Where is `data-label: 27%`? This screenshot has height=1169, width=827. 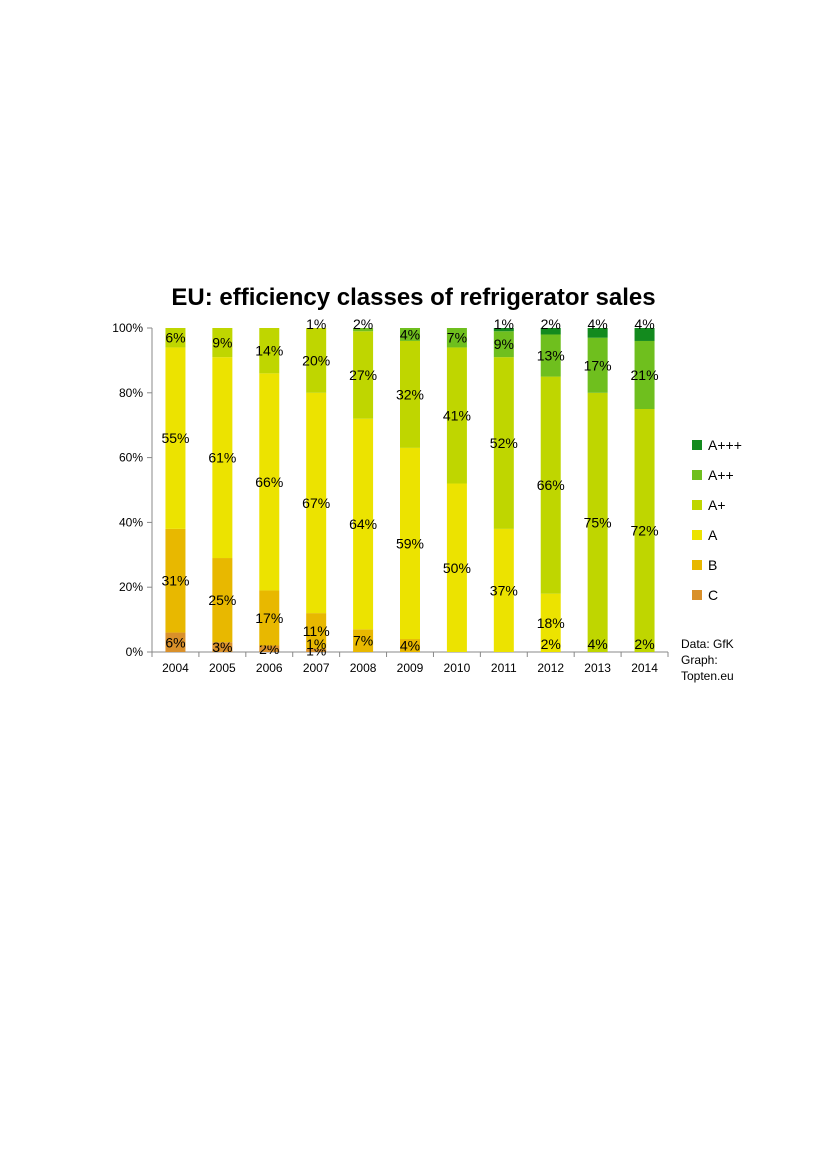
data-label: 27% is located at coordinates (363, 375).